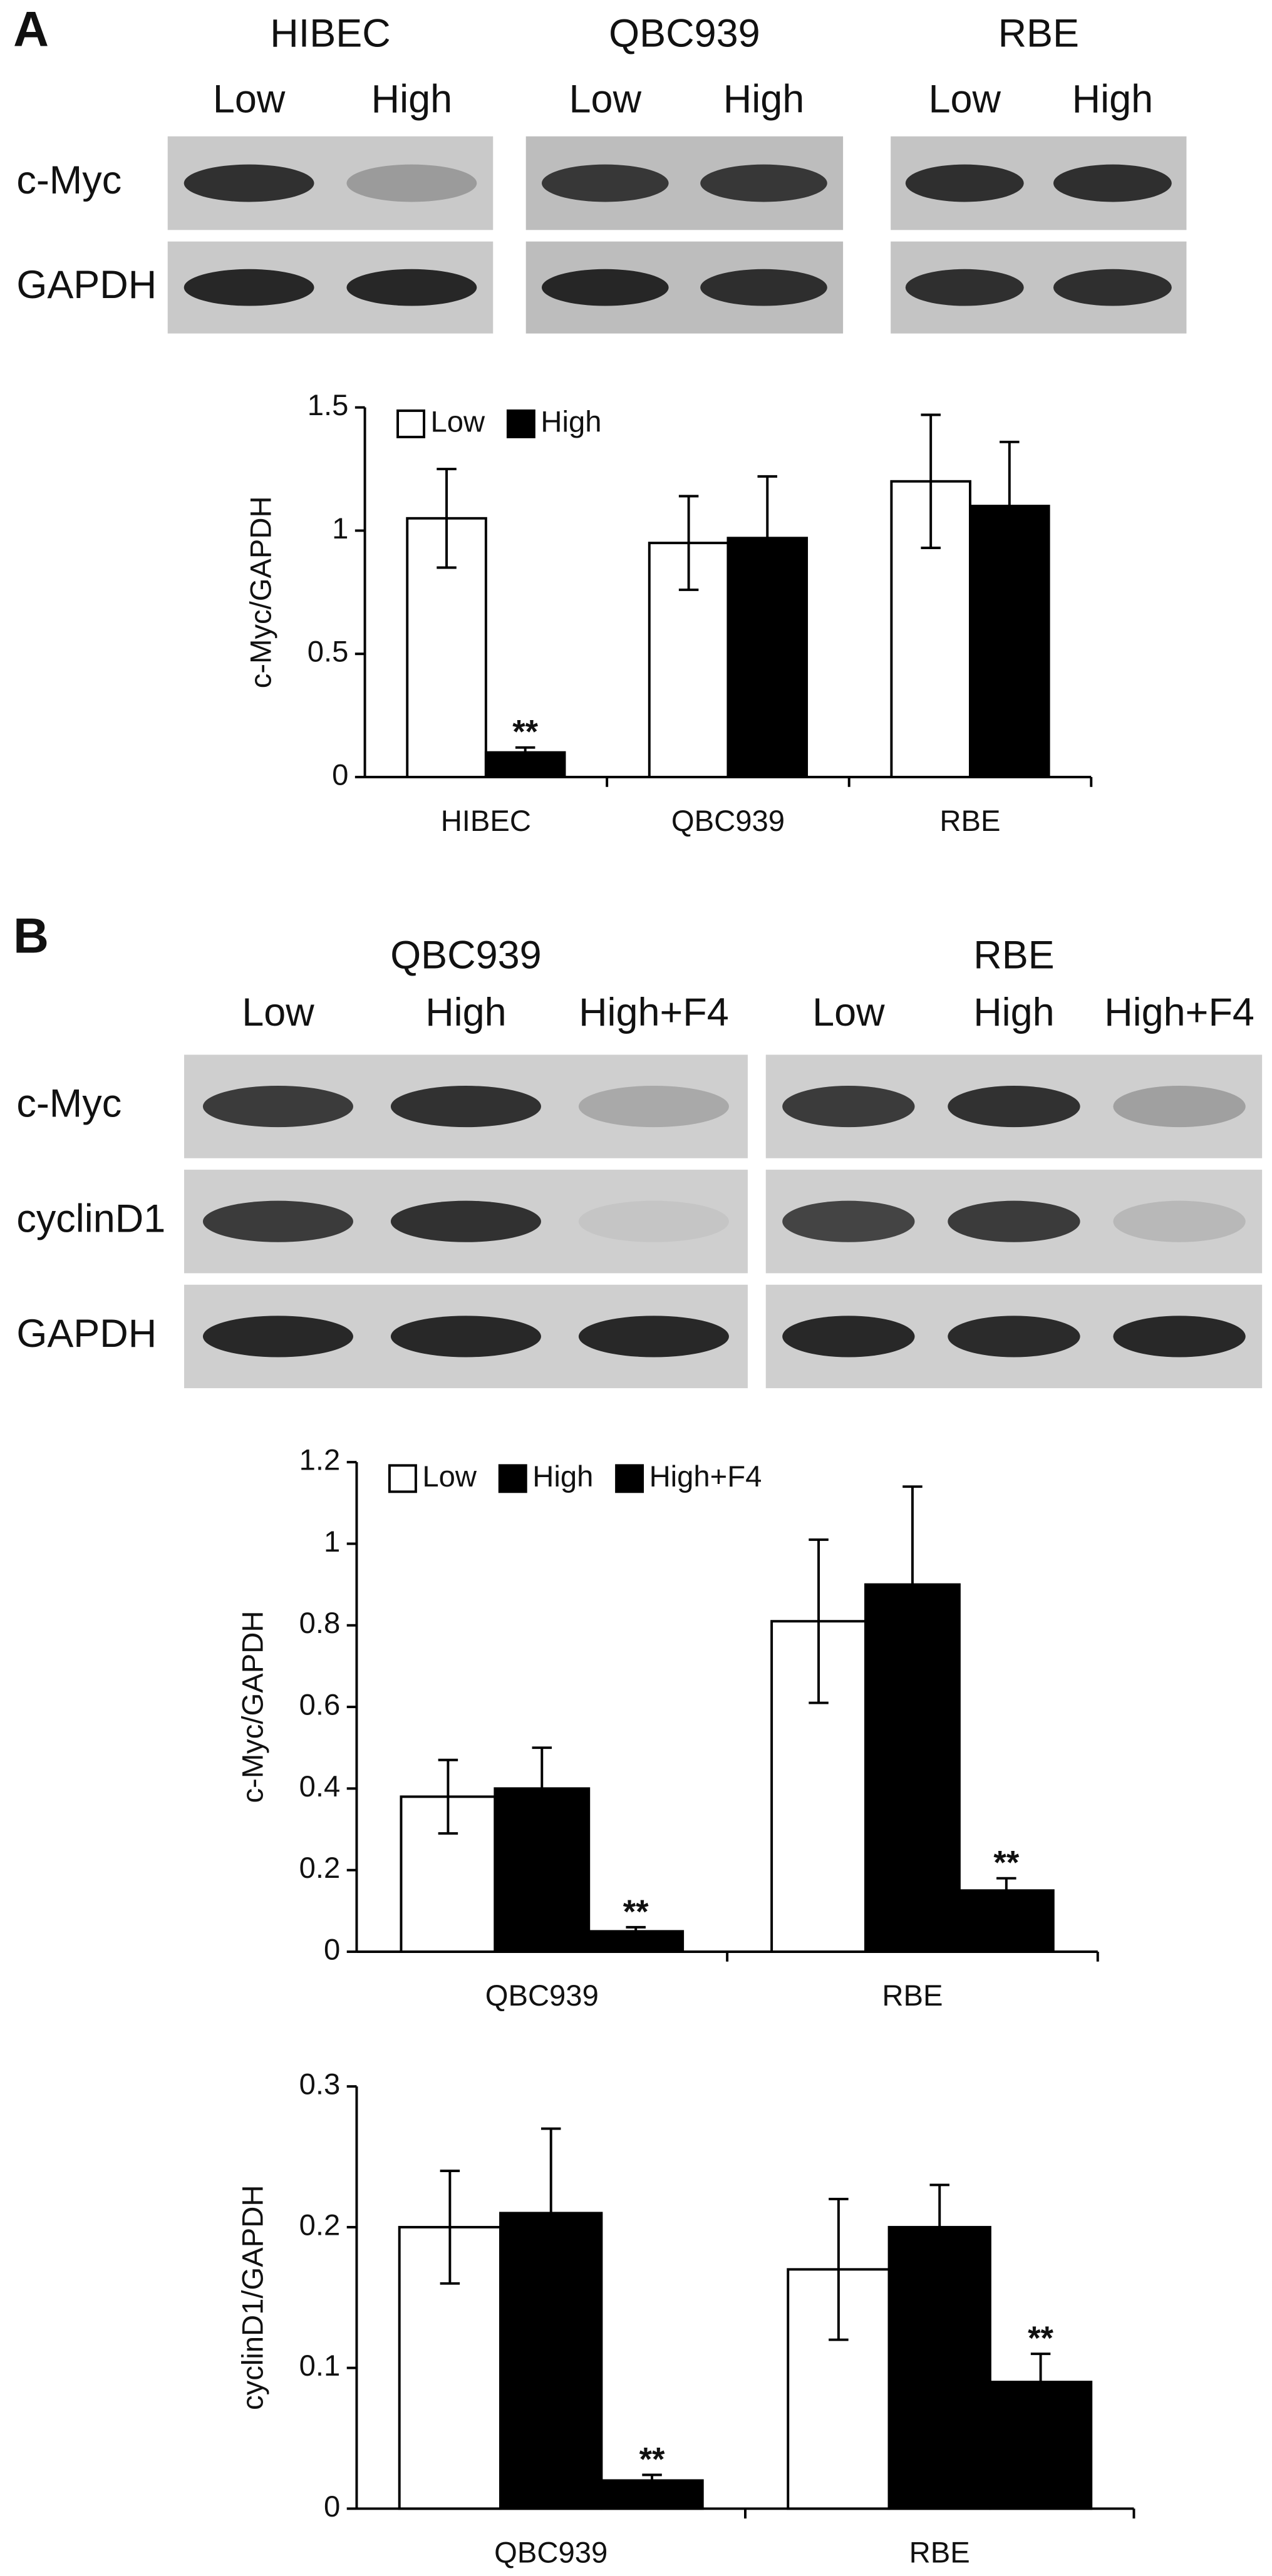 Image resolution: width=1272 pixels, height=2576 pixels. What do you see at coordinates (486, 822) in the screenshot?
I see `x-tick-label: HIBEC` at bounding box center [486, 822].